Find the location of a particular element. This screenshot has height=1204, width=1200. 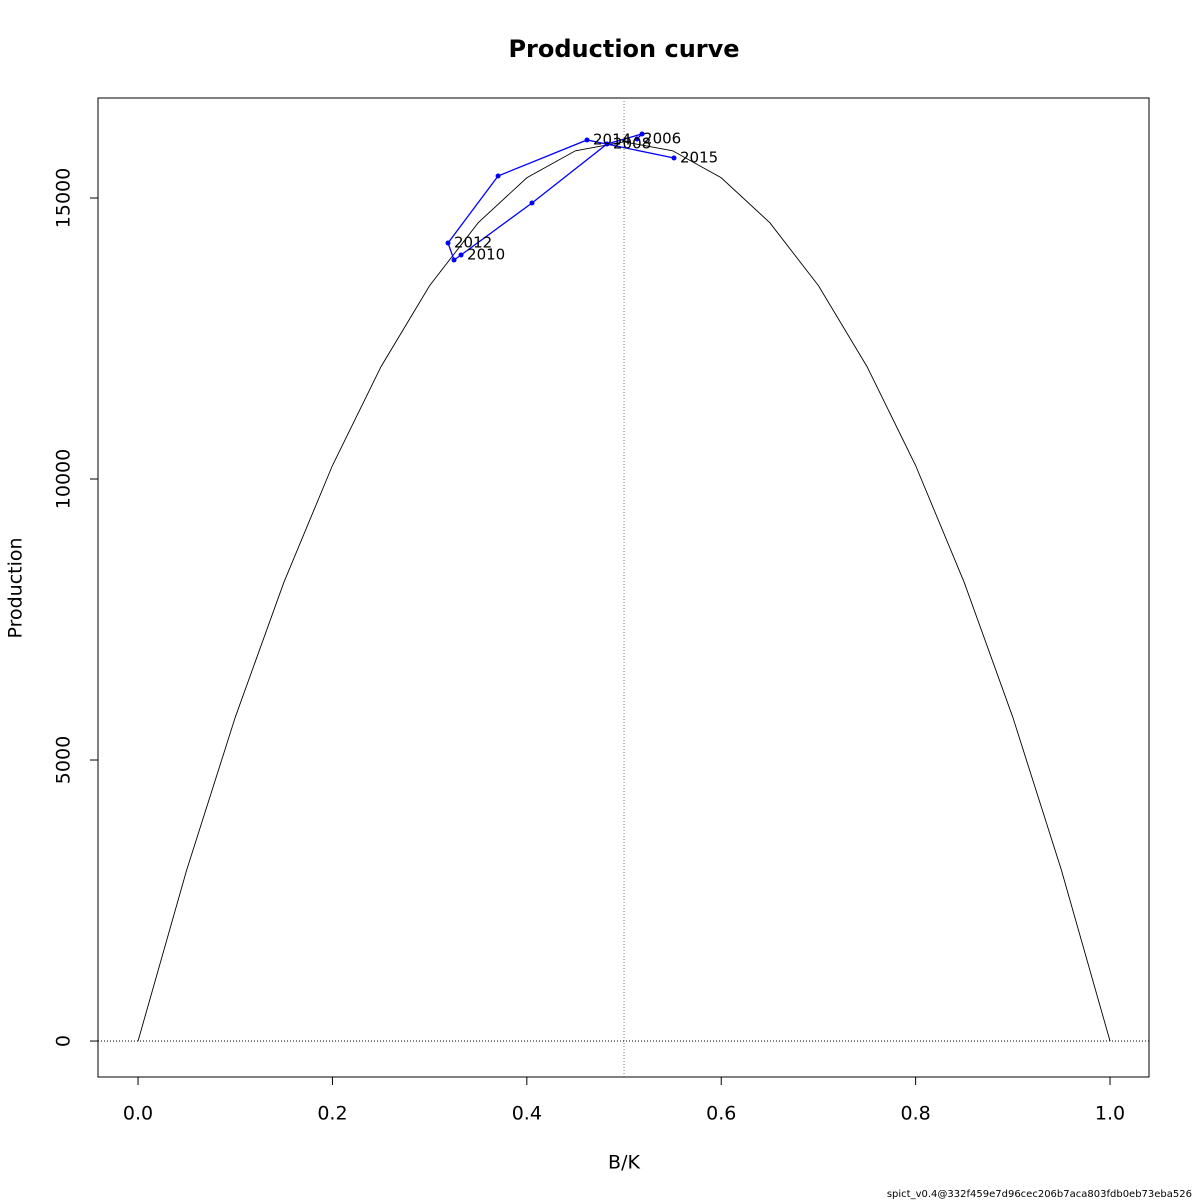

x-tick-label: 1.0 is located at coordinates (1110, 1114).